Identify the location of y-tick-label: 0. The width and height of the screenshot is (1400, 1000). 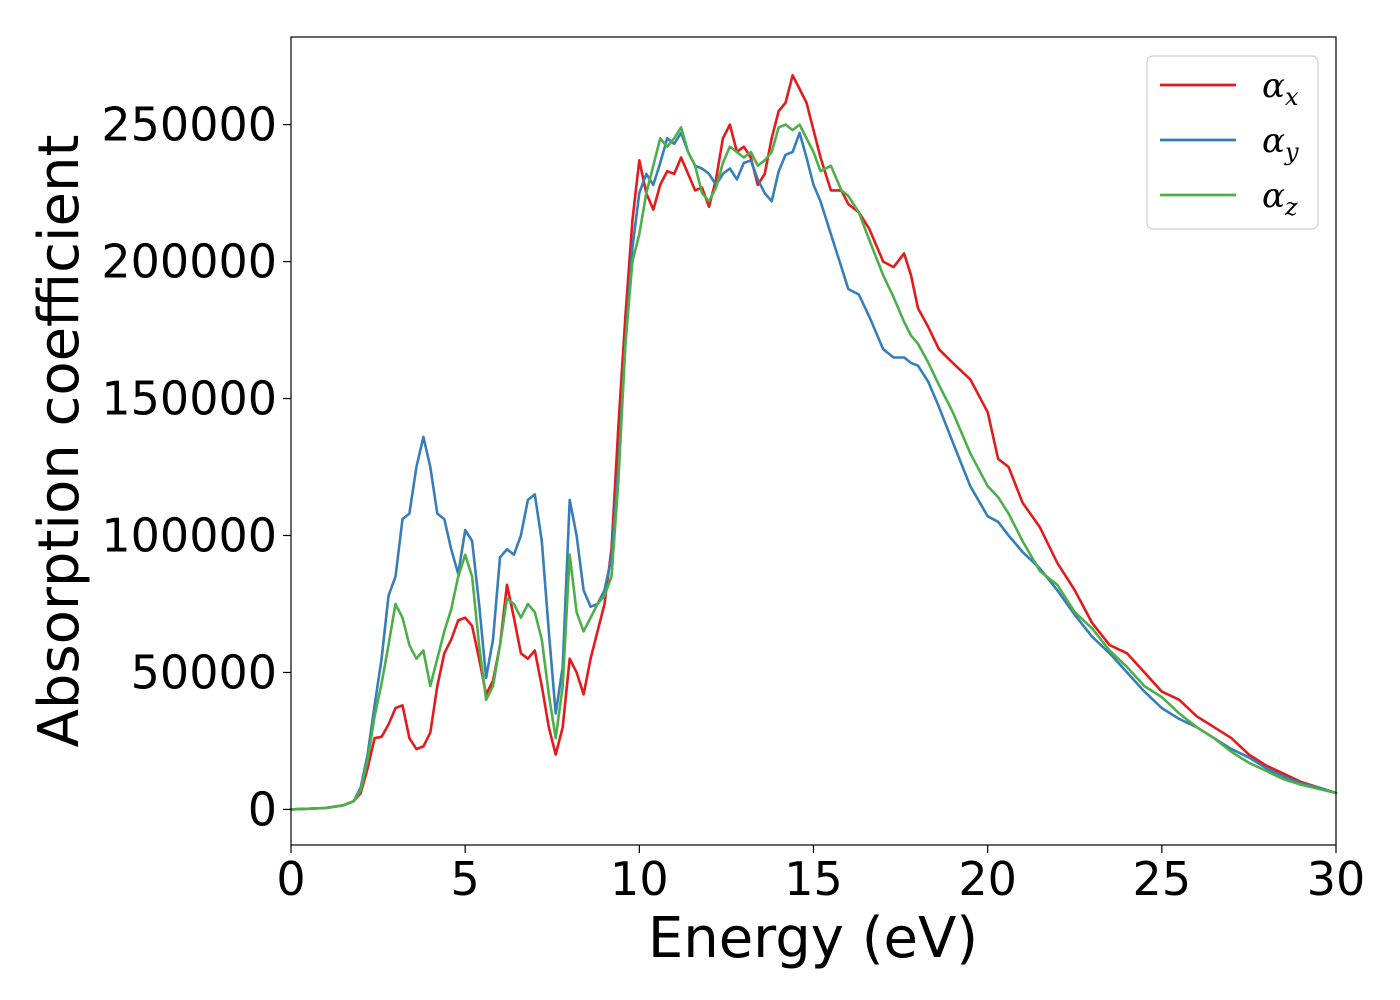
(262, 809).